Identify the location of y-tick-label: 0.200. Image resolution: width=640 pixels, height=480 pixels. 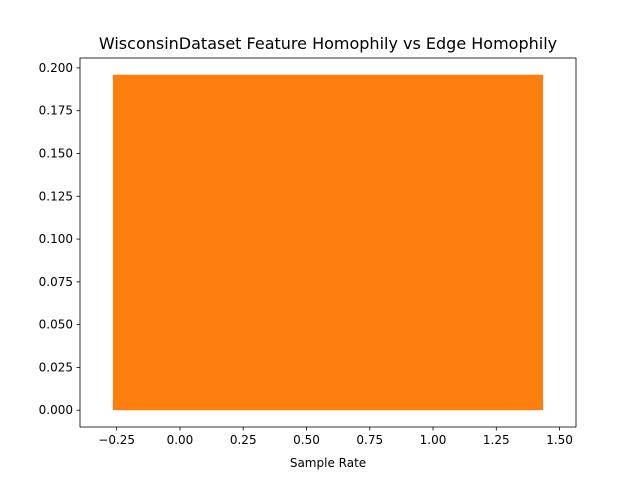
(56, 68).